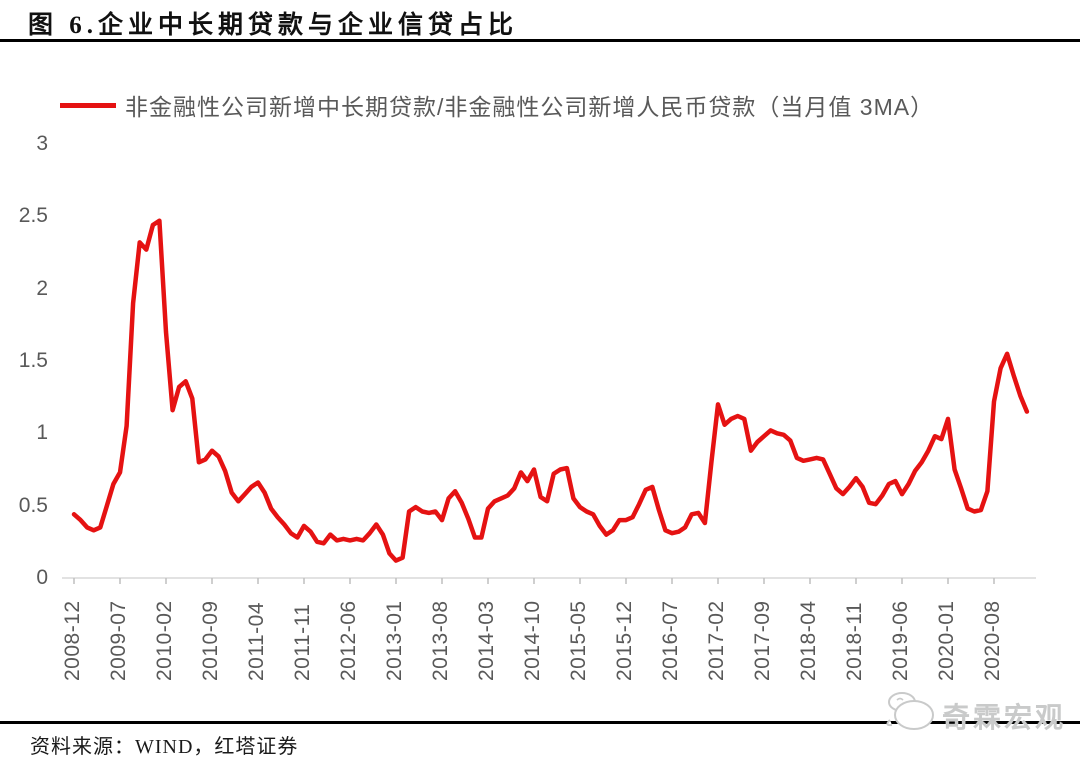  What do you see at coordinates (88, 105) in the screenshot?
I see `legend-line-swatch` at bounding box center [88, 105].